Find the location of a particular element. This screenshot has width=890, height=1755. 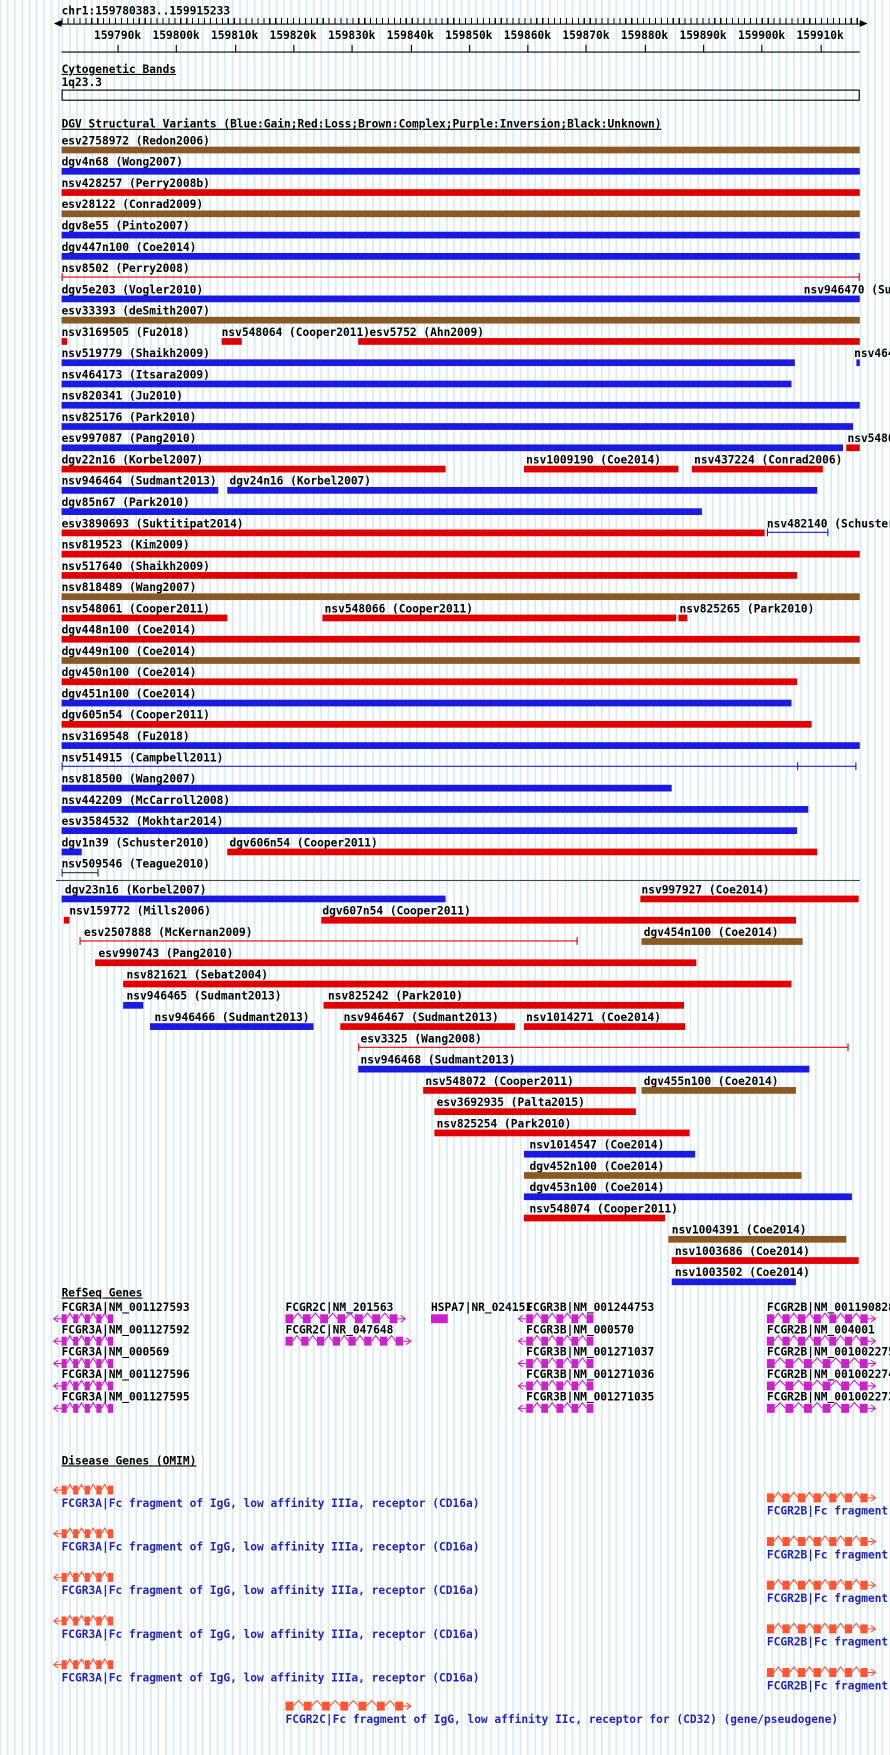

variant-label: nsv5480 is located at coordinates (868, 439).